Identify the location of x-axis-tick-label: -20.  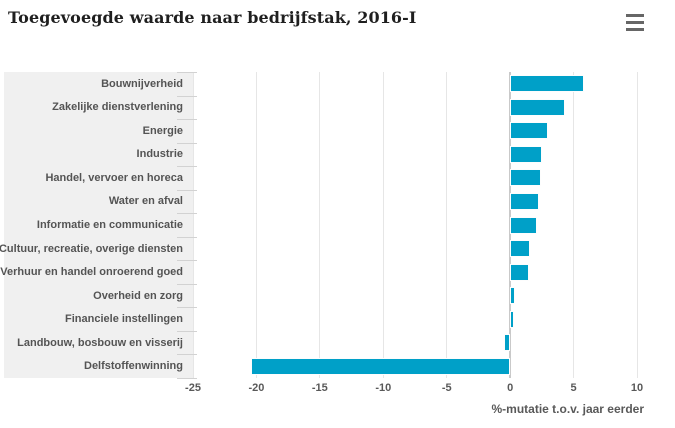
(256, 388).